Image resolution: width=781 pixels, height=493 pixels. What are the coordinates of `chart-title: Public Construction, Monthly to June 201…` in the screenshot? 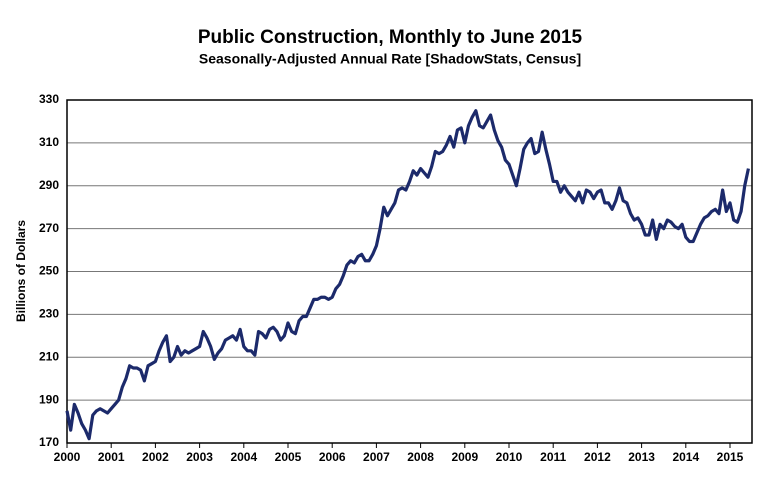 It's located at (390, 37).